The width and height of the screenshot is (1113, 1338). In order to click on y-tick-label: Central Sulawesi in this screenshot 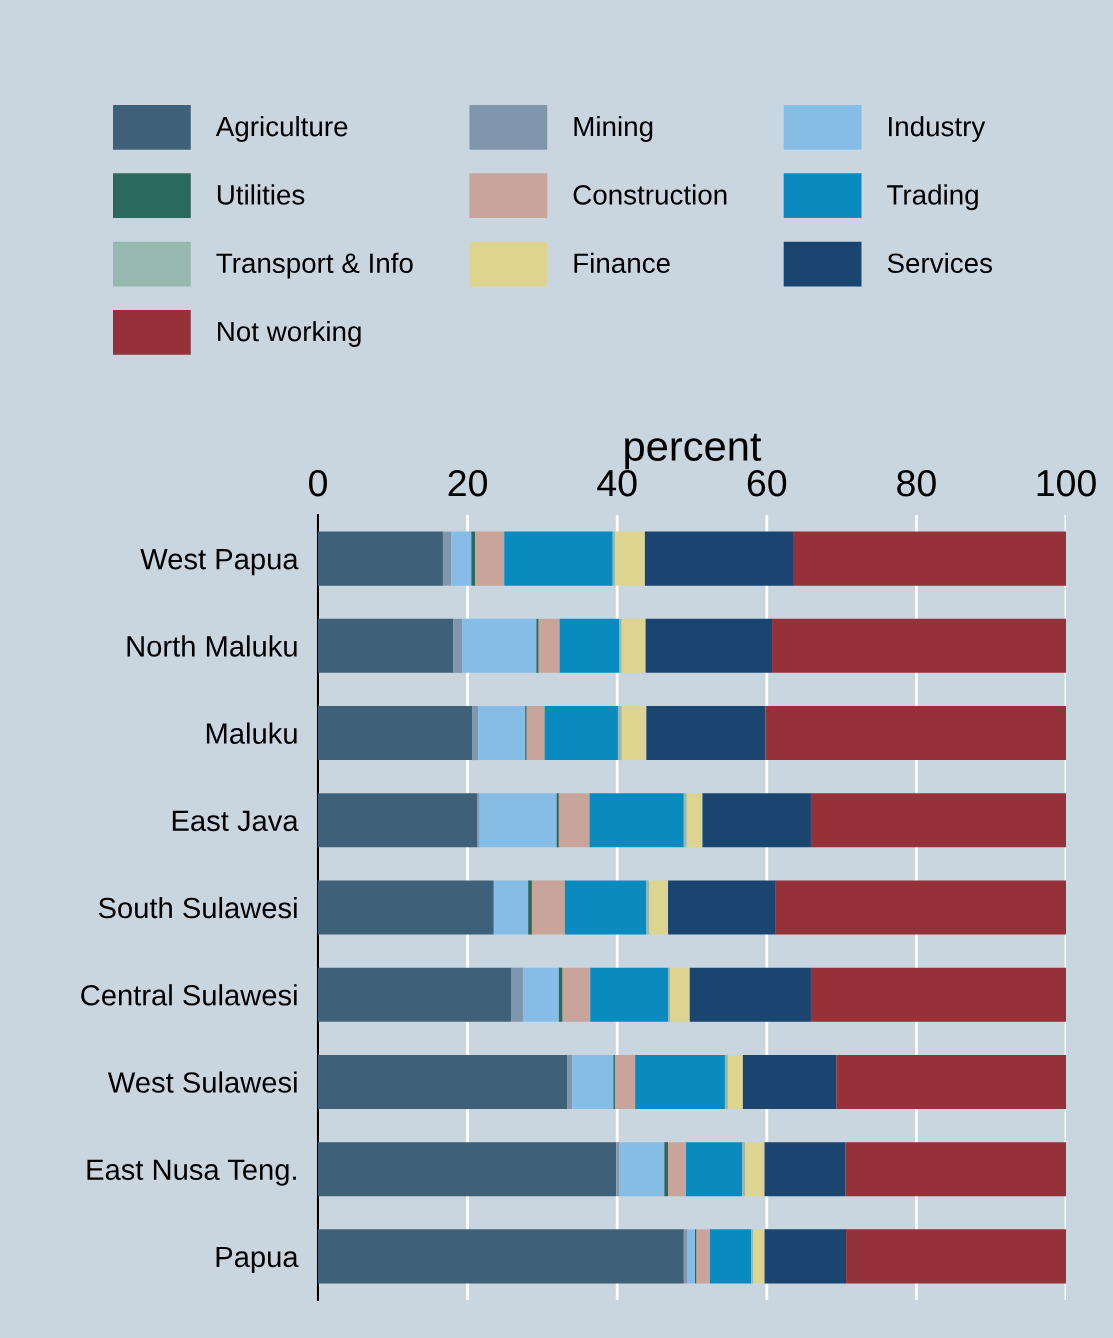, I will do `click(189, 995)`.